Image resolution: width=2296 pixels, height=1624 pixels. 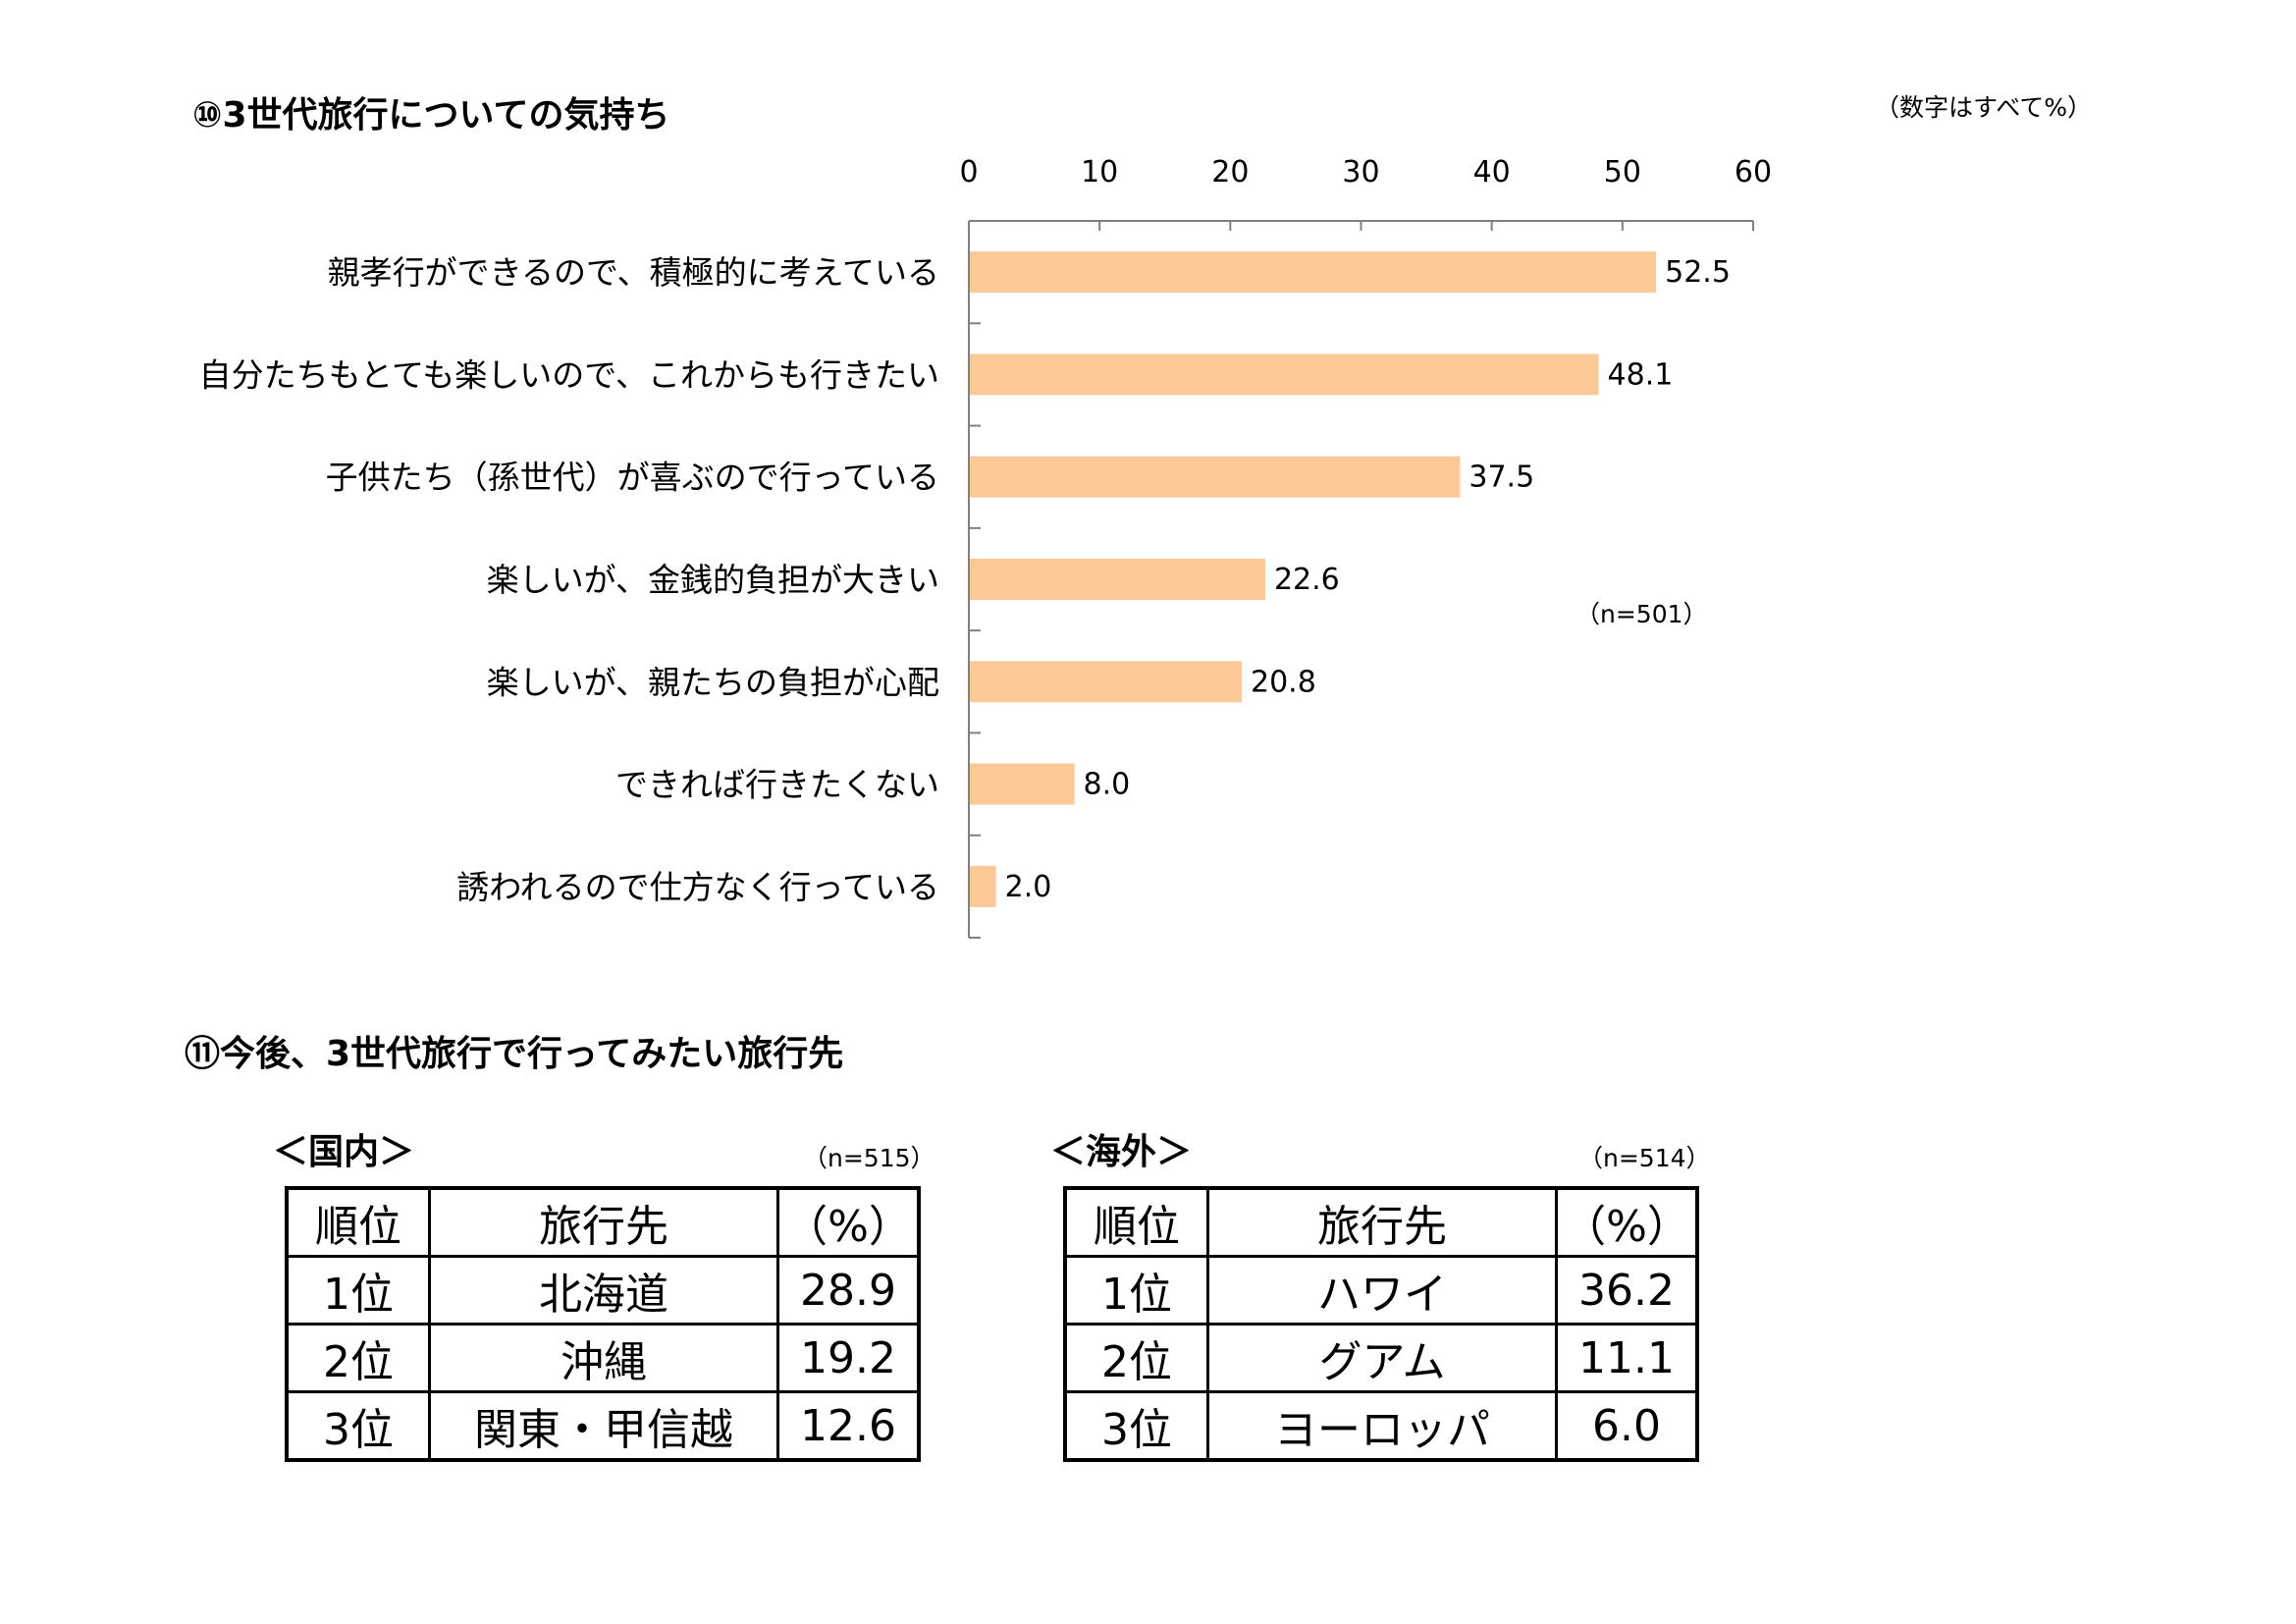 I want to click on category-label: 誘われるので仕方なく行っている, so click(x=697, y=887).